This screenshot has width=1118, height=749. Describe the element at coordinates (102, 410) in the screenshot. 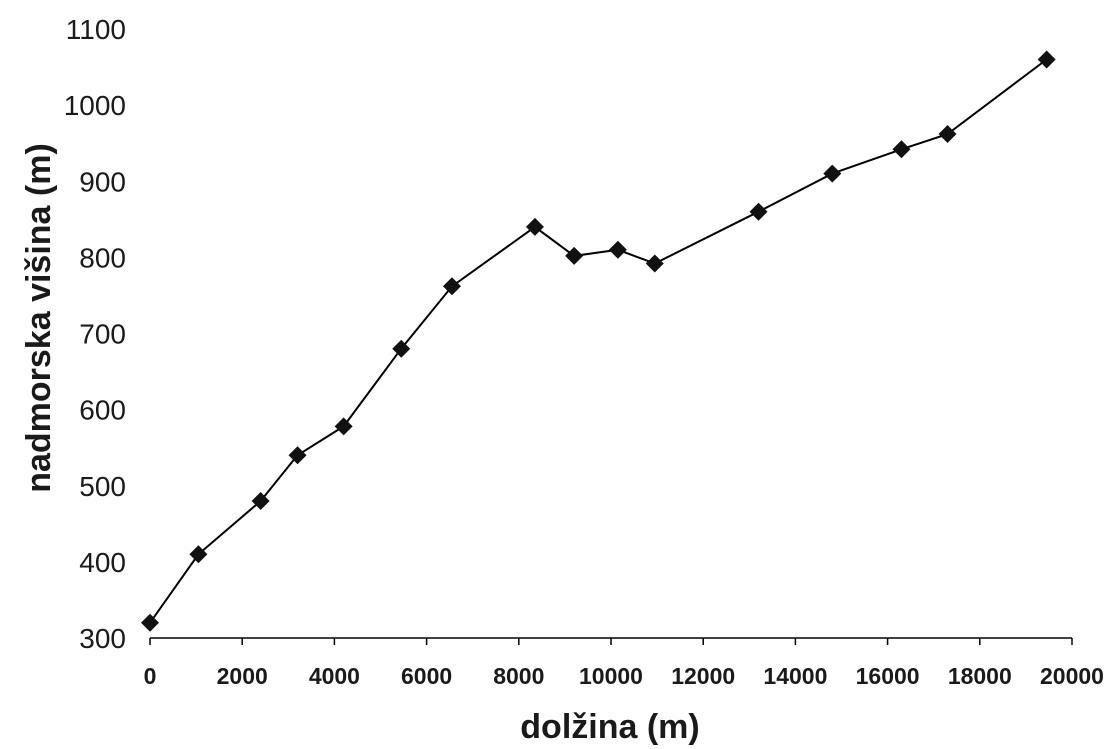

I see `y-tick-label: 600` at that location.